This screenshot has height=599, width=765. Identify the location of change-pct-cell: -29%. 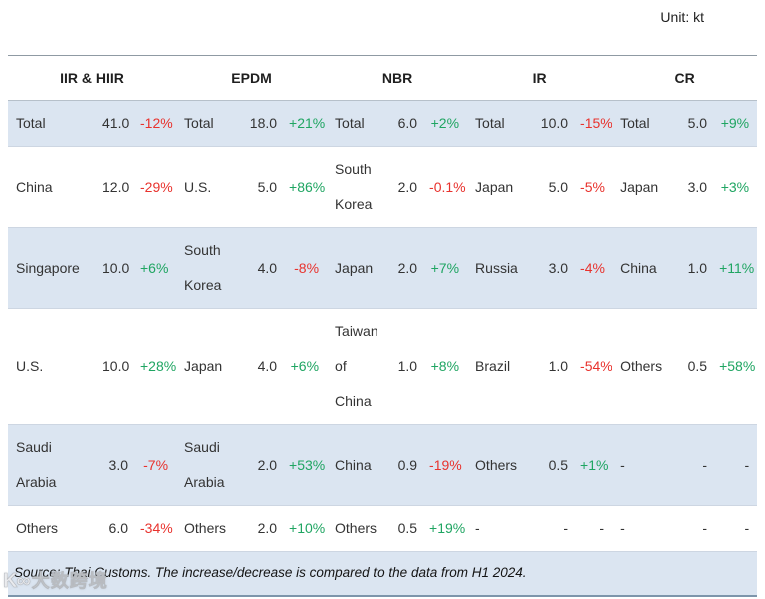
(154, 187).